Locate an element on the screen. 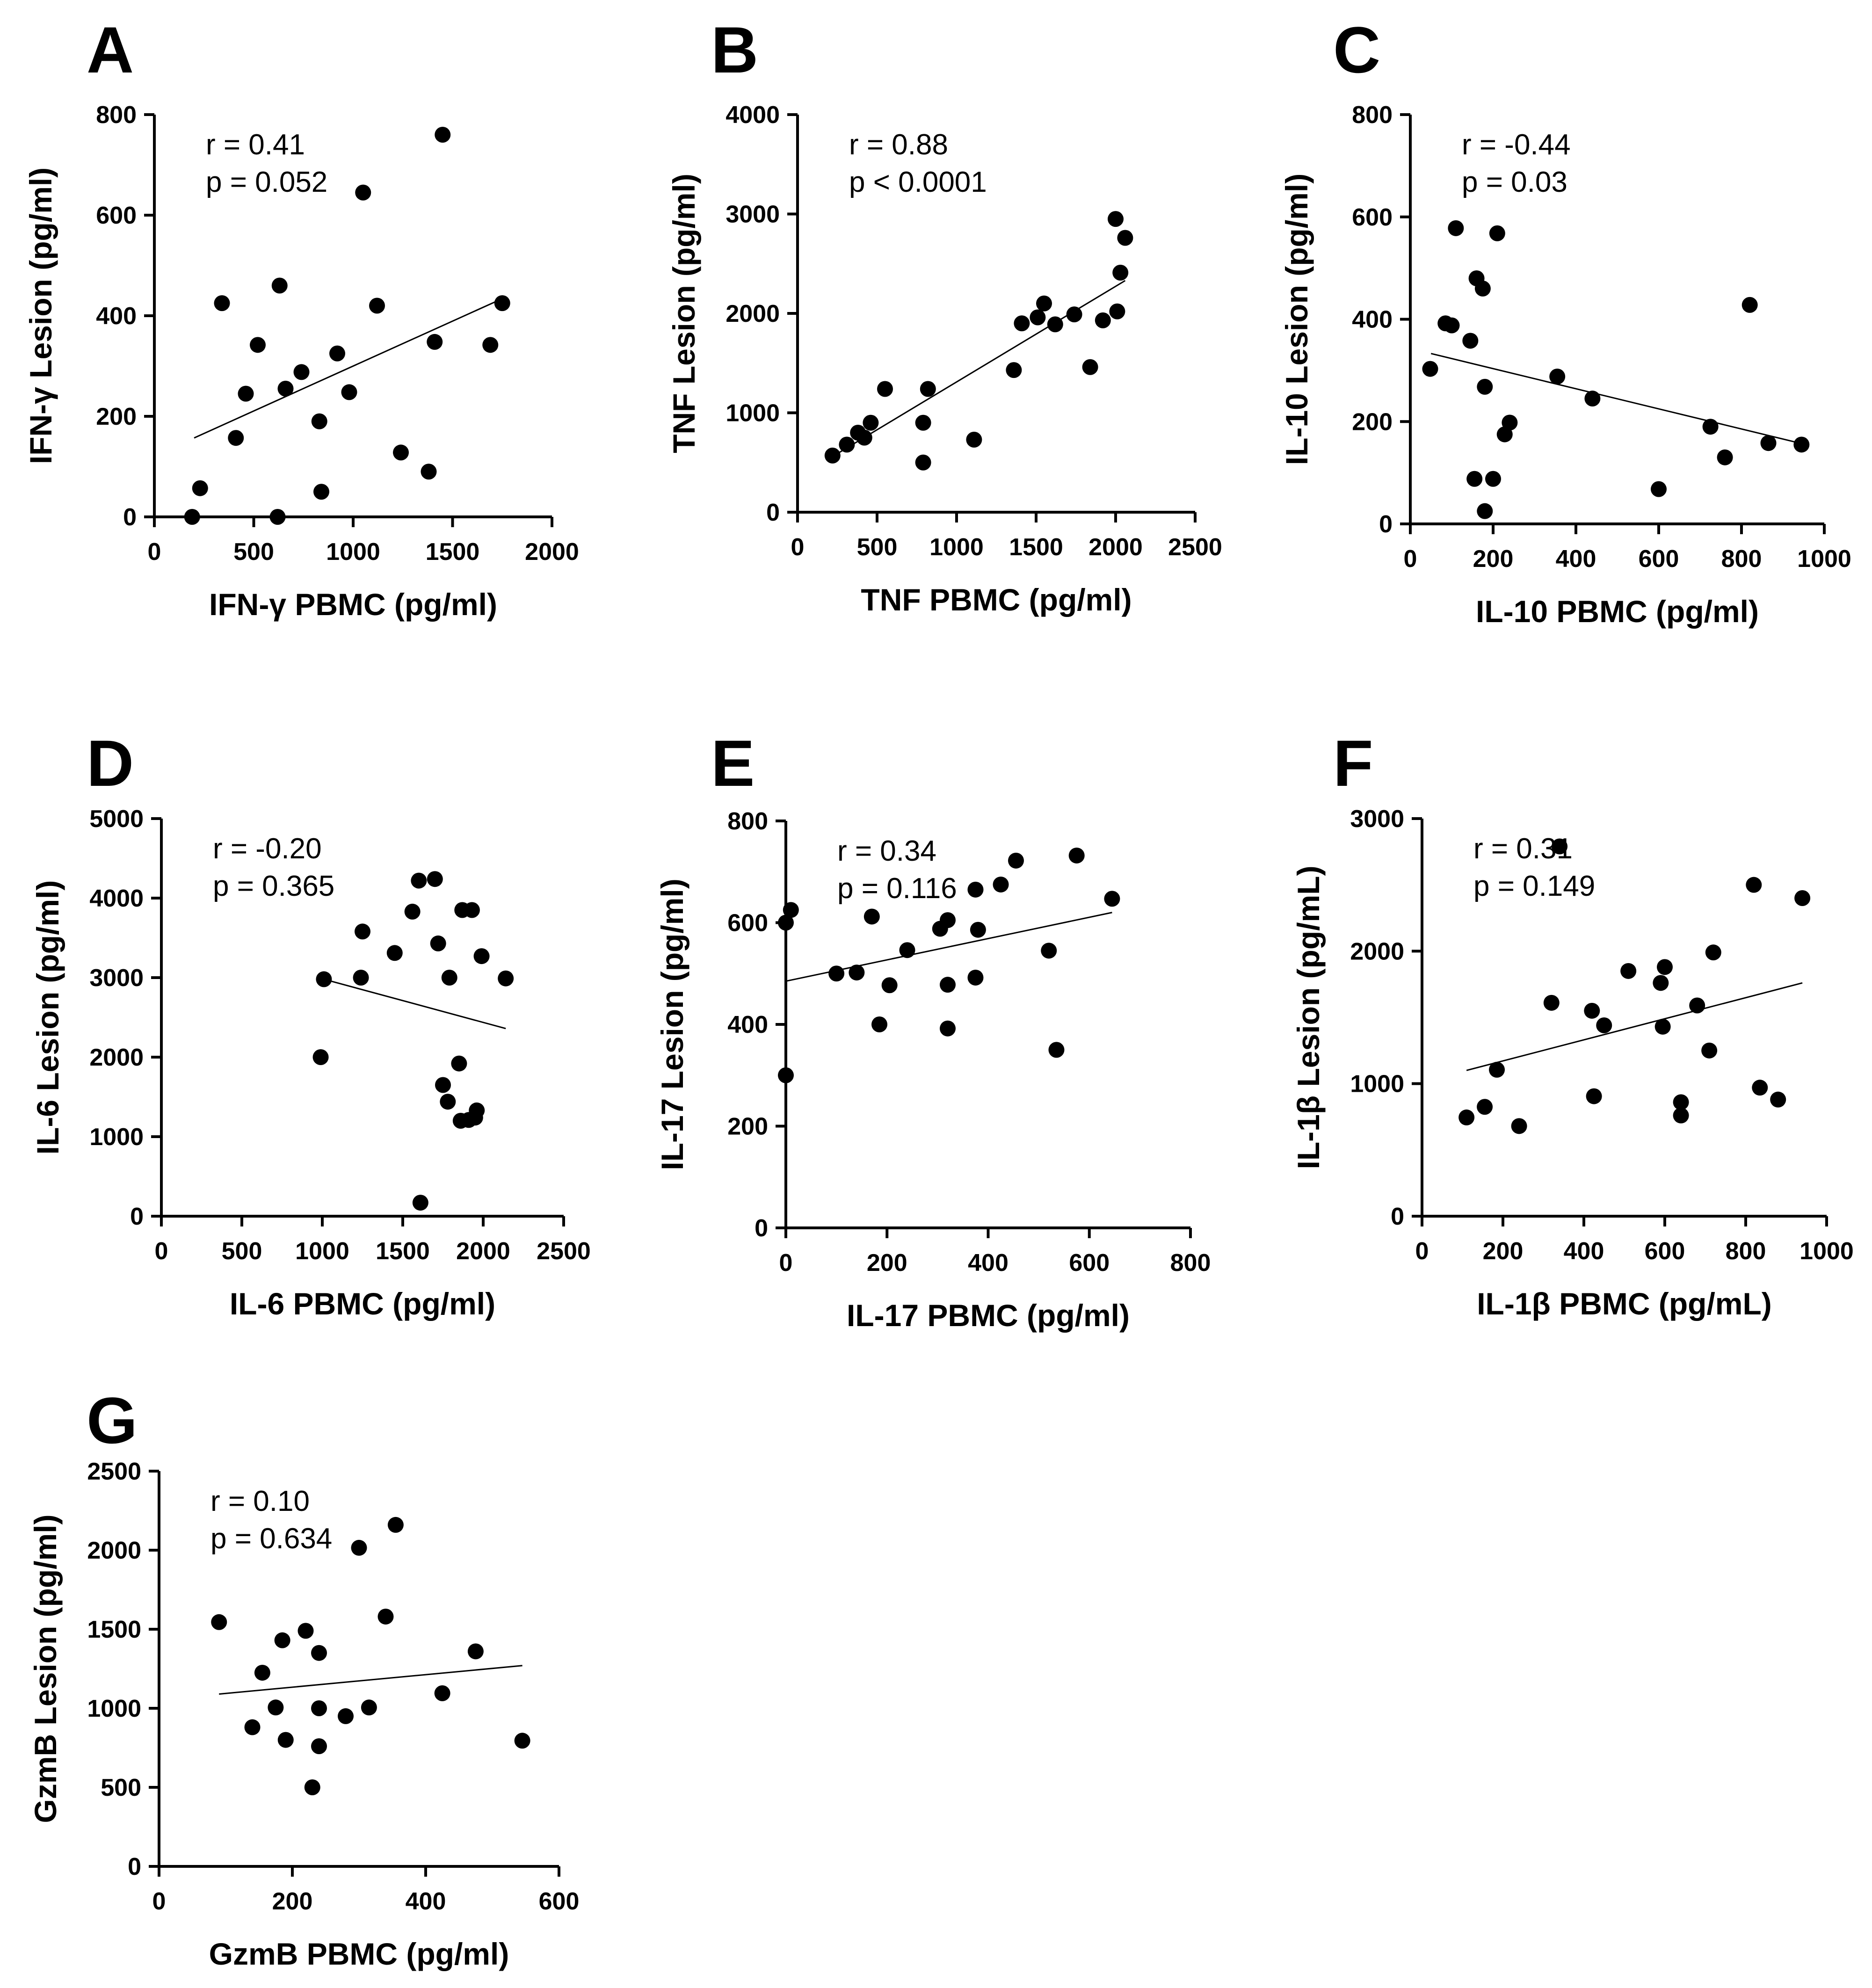  y-tick-label-e: 200 is located at coordinates (747, 1126).